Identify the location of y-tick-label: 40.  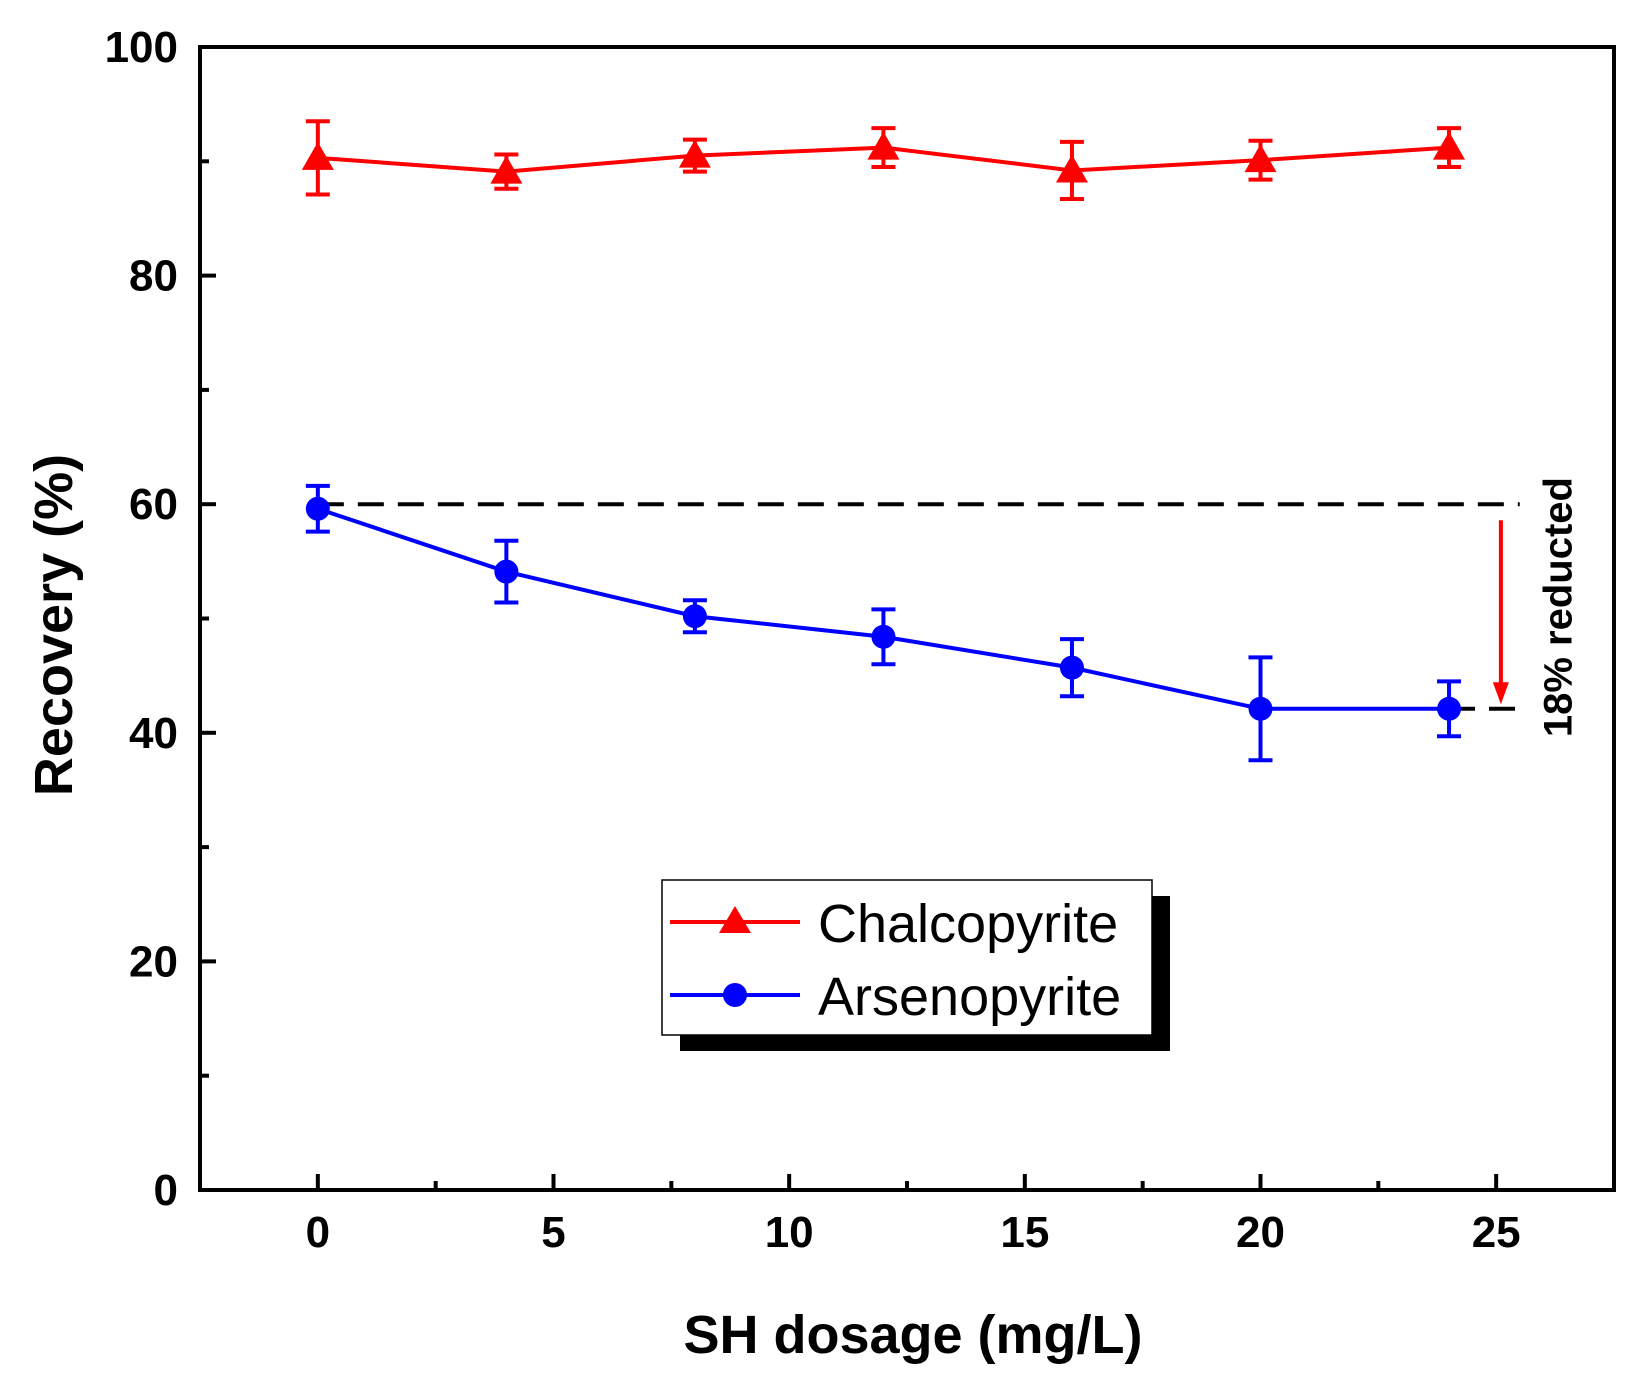
(153, 733).